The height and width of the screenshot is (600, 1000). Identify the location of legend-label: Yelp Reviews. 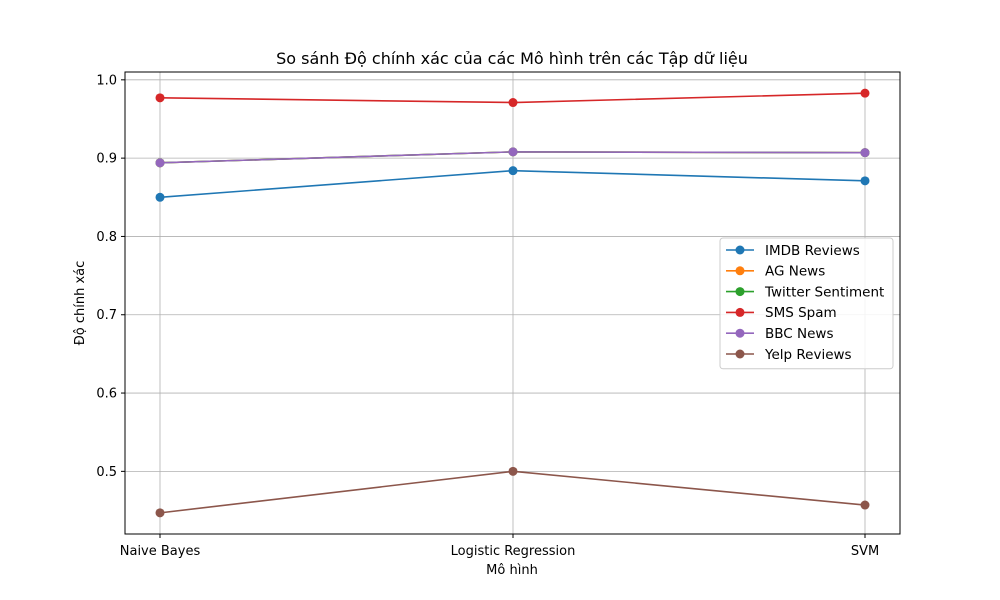
(808, 355).